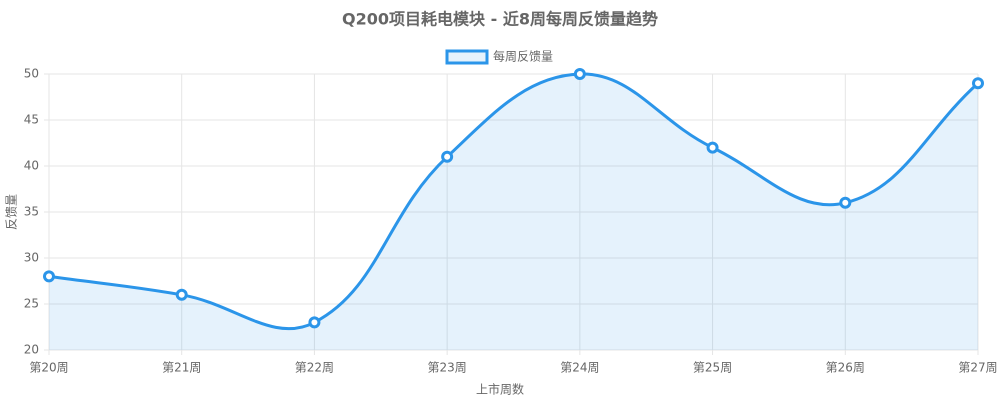 This screenshot has height=401, width=1000. I want to click on x-tick-label: 第26周, so click(845, 368).